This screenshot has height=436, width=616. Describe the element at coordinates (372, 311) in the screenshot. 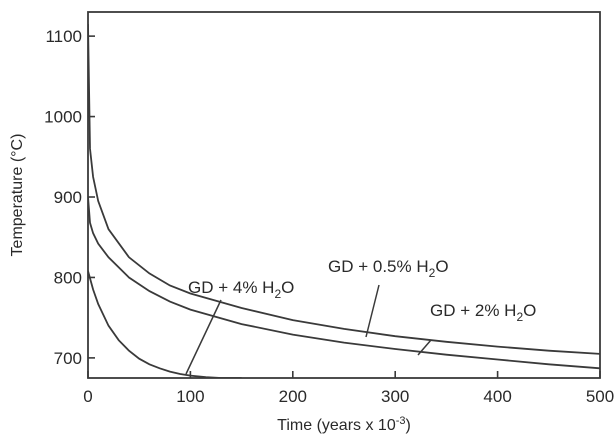

I see `leader-line-gd-0.5` at that location.